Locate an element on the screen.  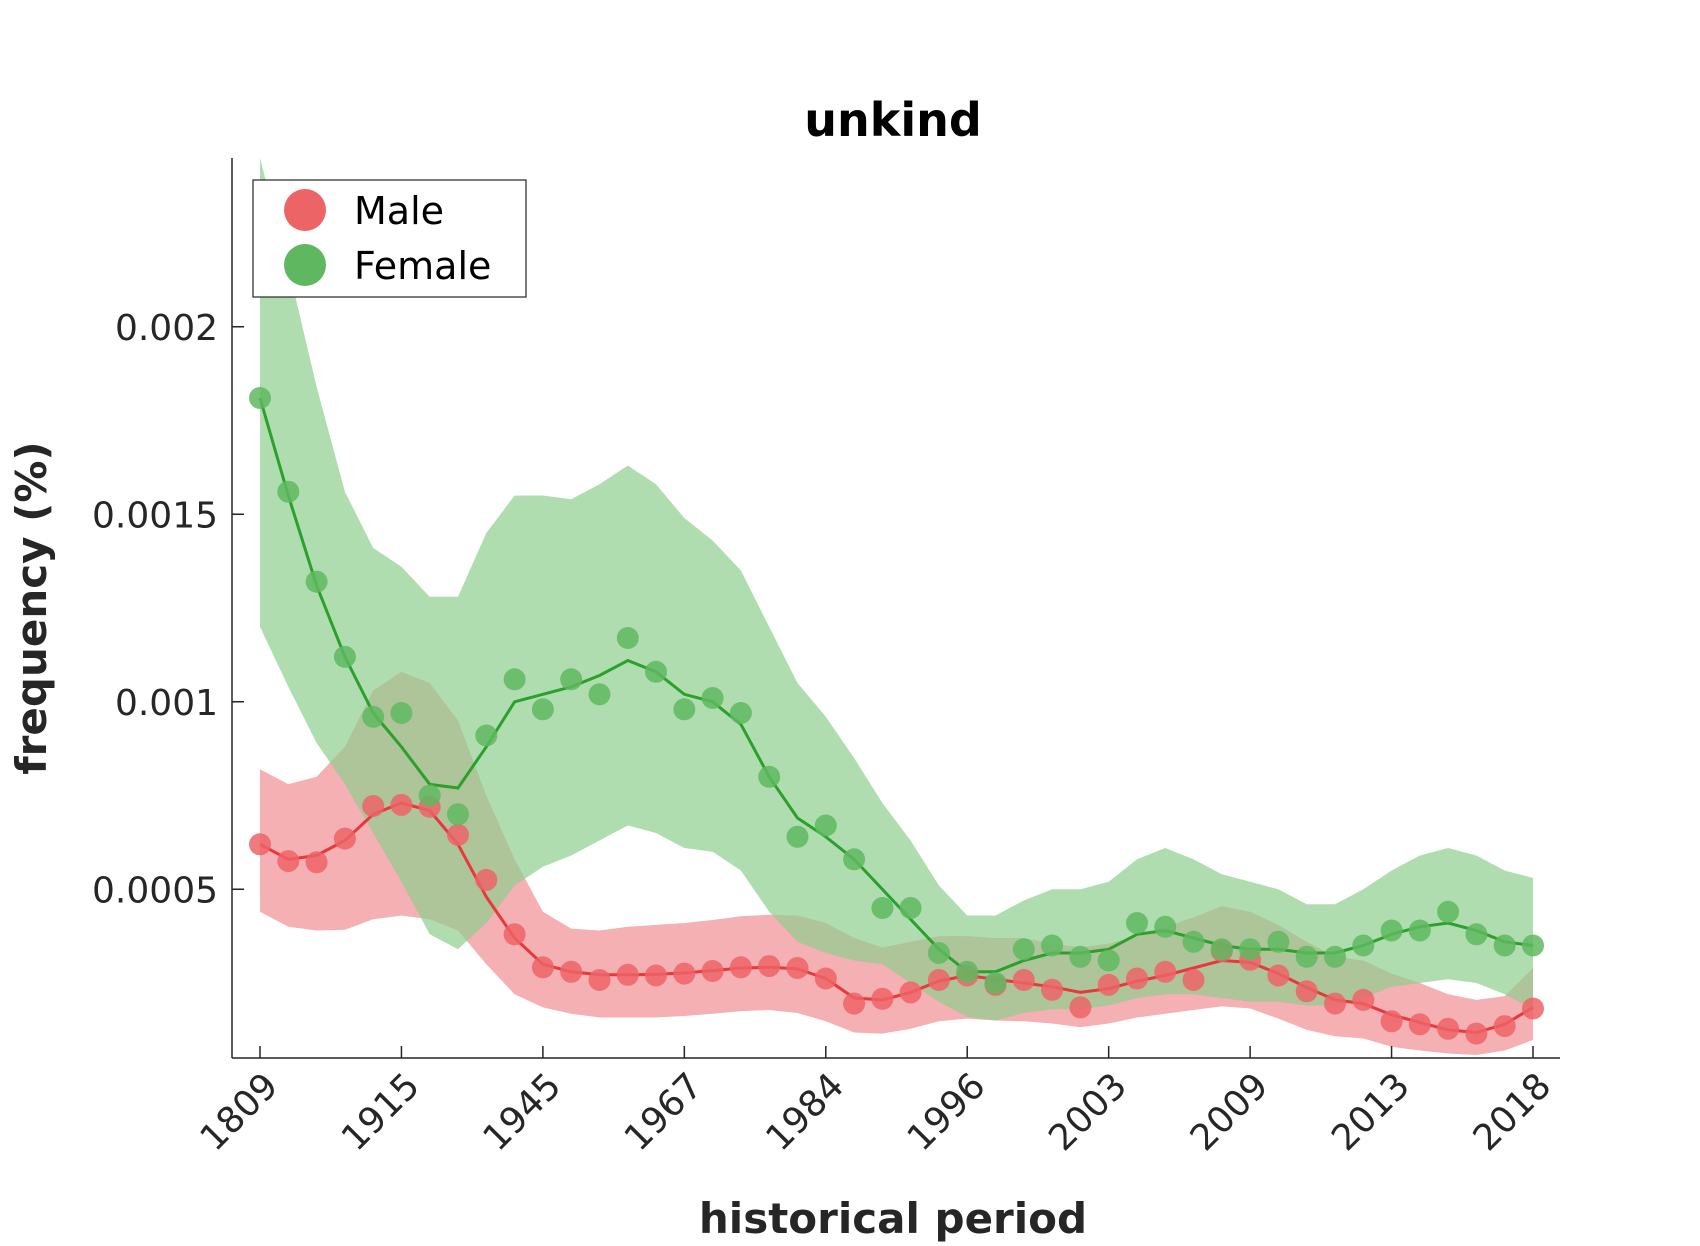
legend-marker-male is located at coordinates (305, 210).